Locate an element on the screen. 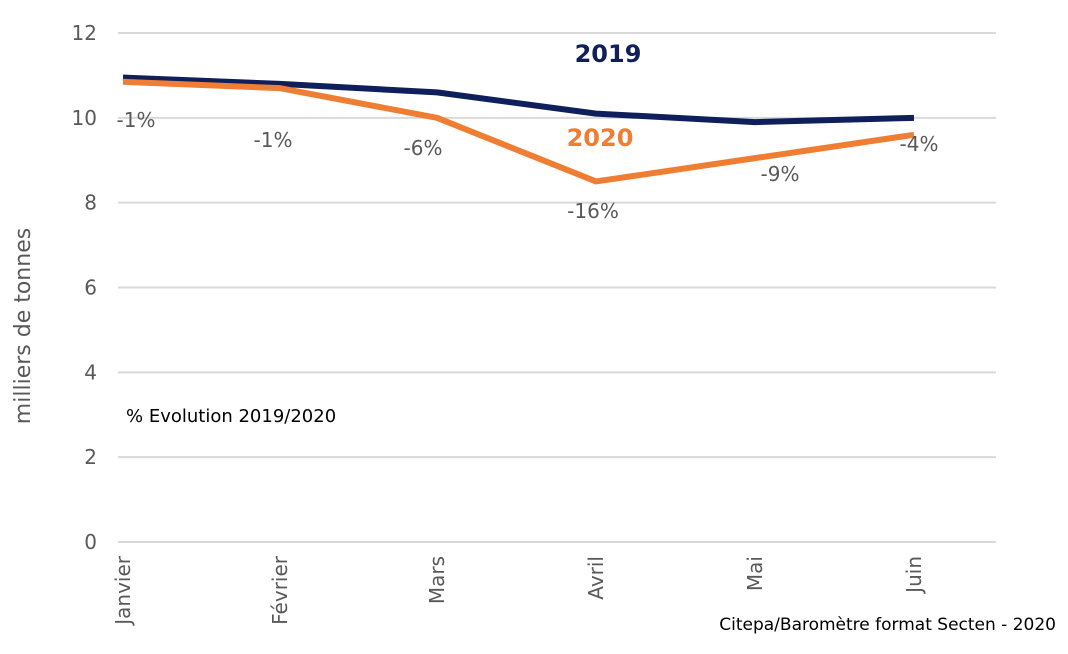 This screenshot has height=654, width=1068. series-label-2020: 2020 is located at coordinates (600, 138).